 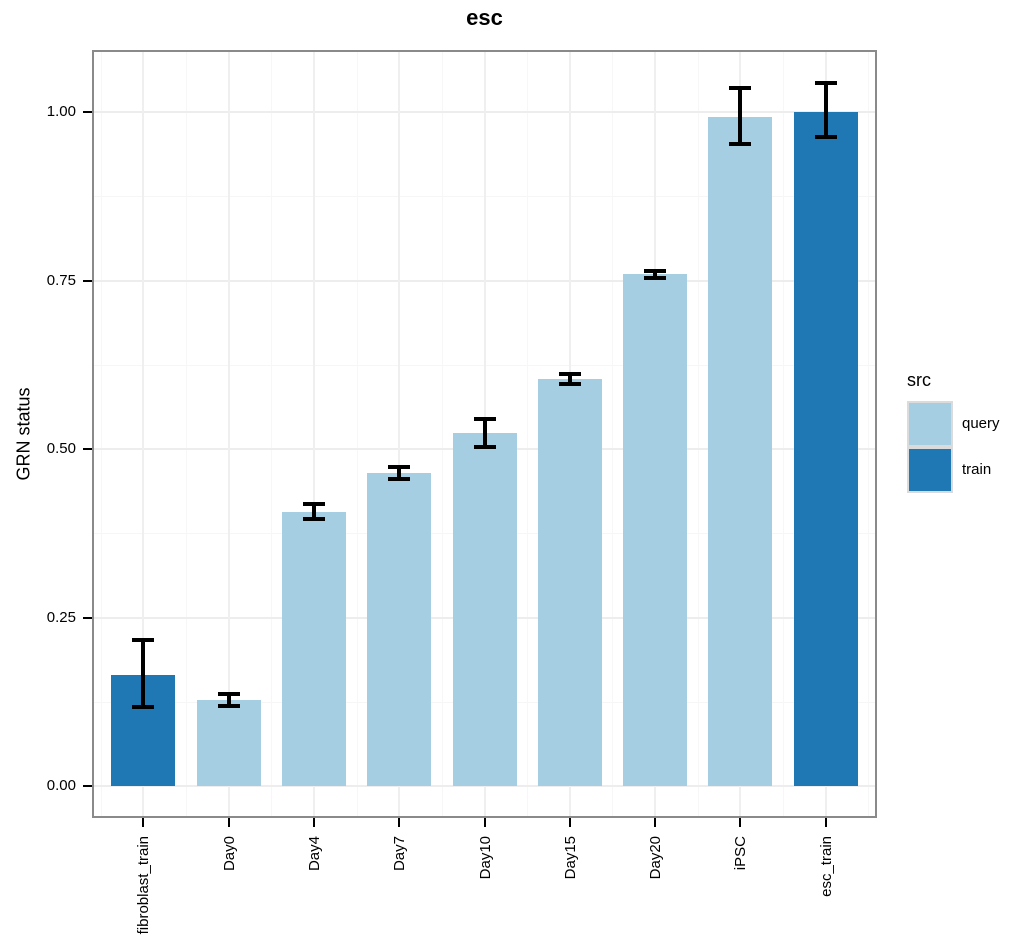 I want to click on y-tick-label: 0.75, so click(x=61, y=280).